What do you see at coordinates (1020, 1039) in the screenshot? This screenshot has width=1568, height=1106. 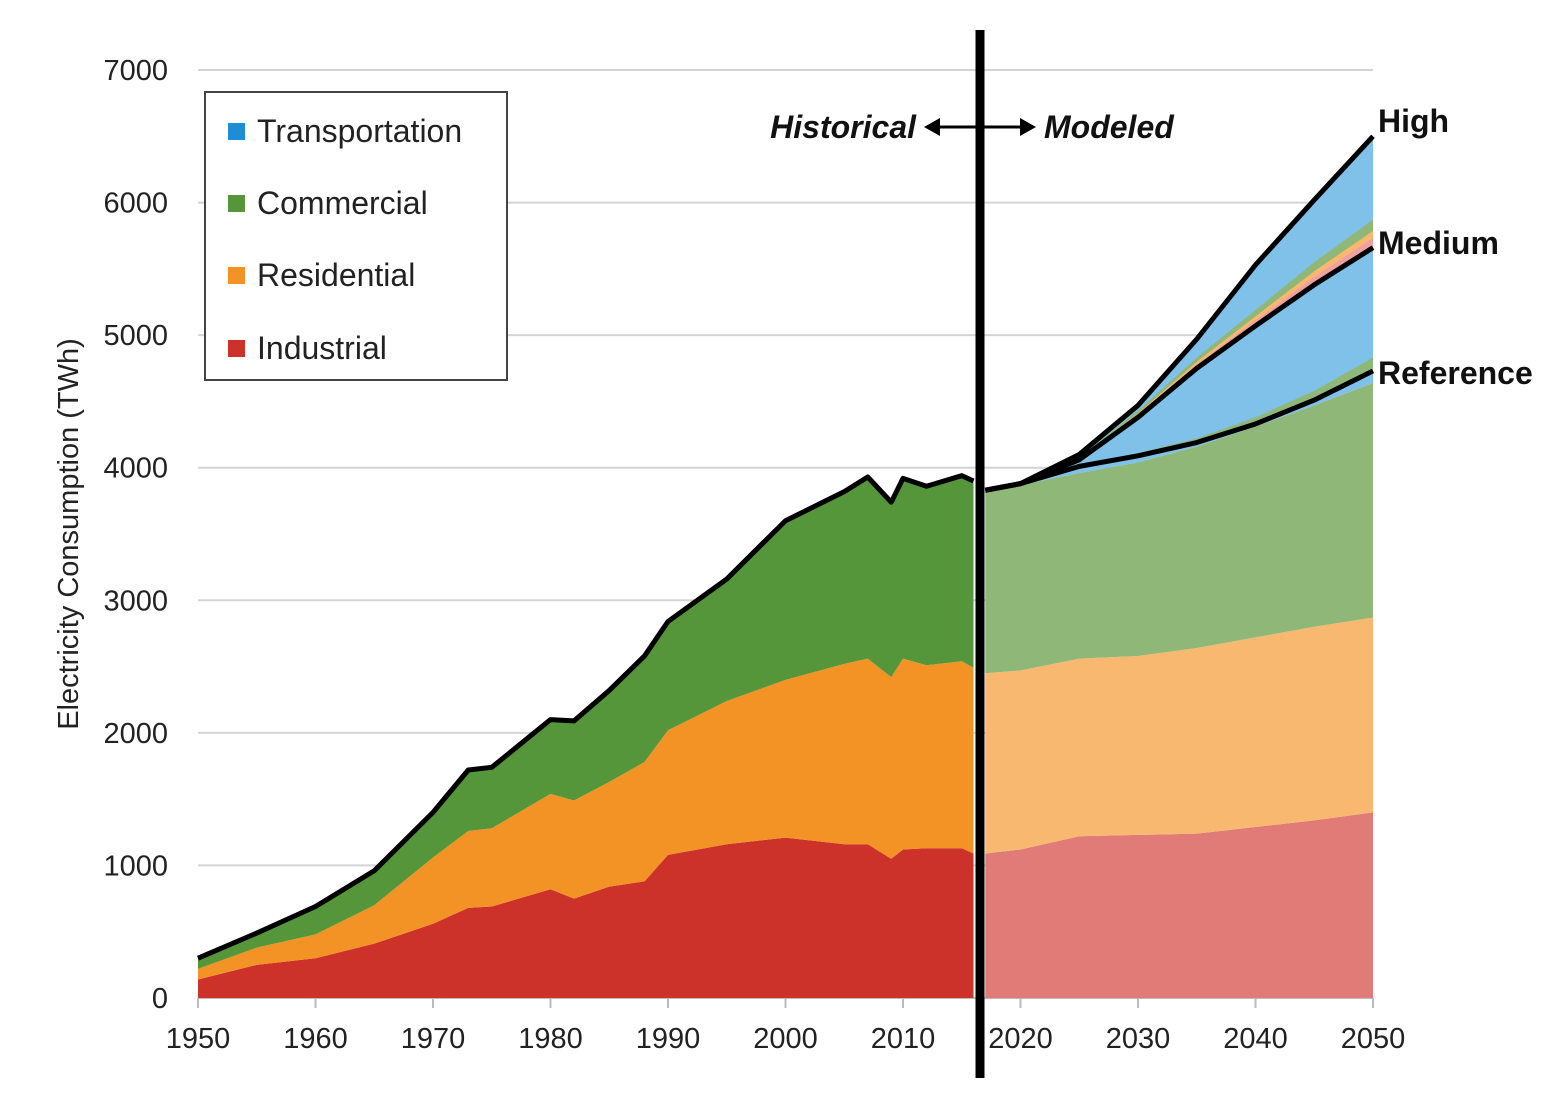 I see `x-tick-label: 2020` at bounding box center [1020, 1039].